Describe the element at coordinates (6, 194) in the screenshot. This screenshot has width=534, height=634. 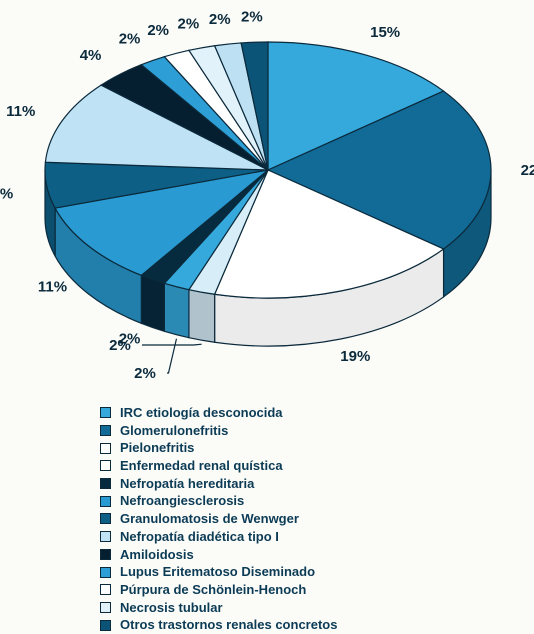
I see `pct-label-7: 6%` at that location.